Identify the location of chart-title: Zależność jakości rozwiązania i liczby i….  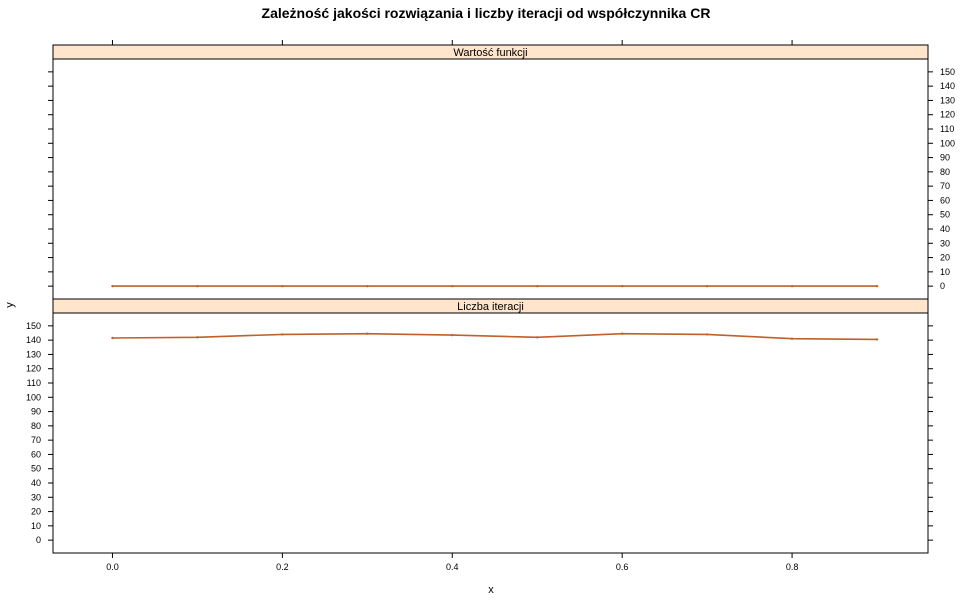
(486, 13).